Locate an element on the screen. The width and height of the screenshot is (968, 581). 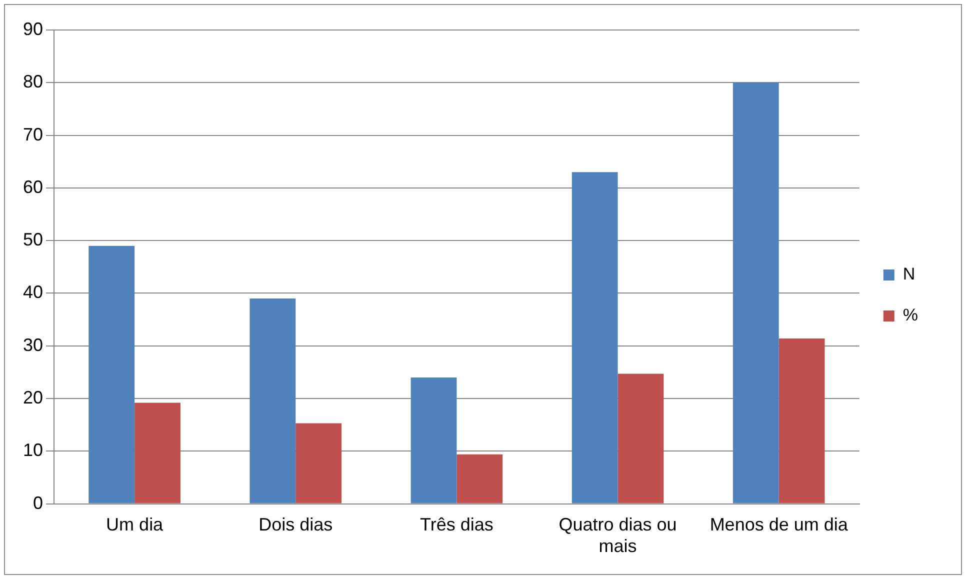
y-tick-label: 60 is located at coordinates (33, 186).